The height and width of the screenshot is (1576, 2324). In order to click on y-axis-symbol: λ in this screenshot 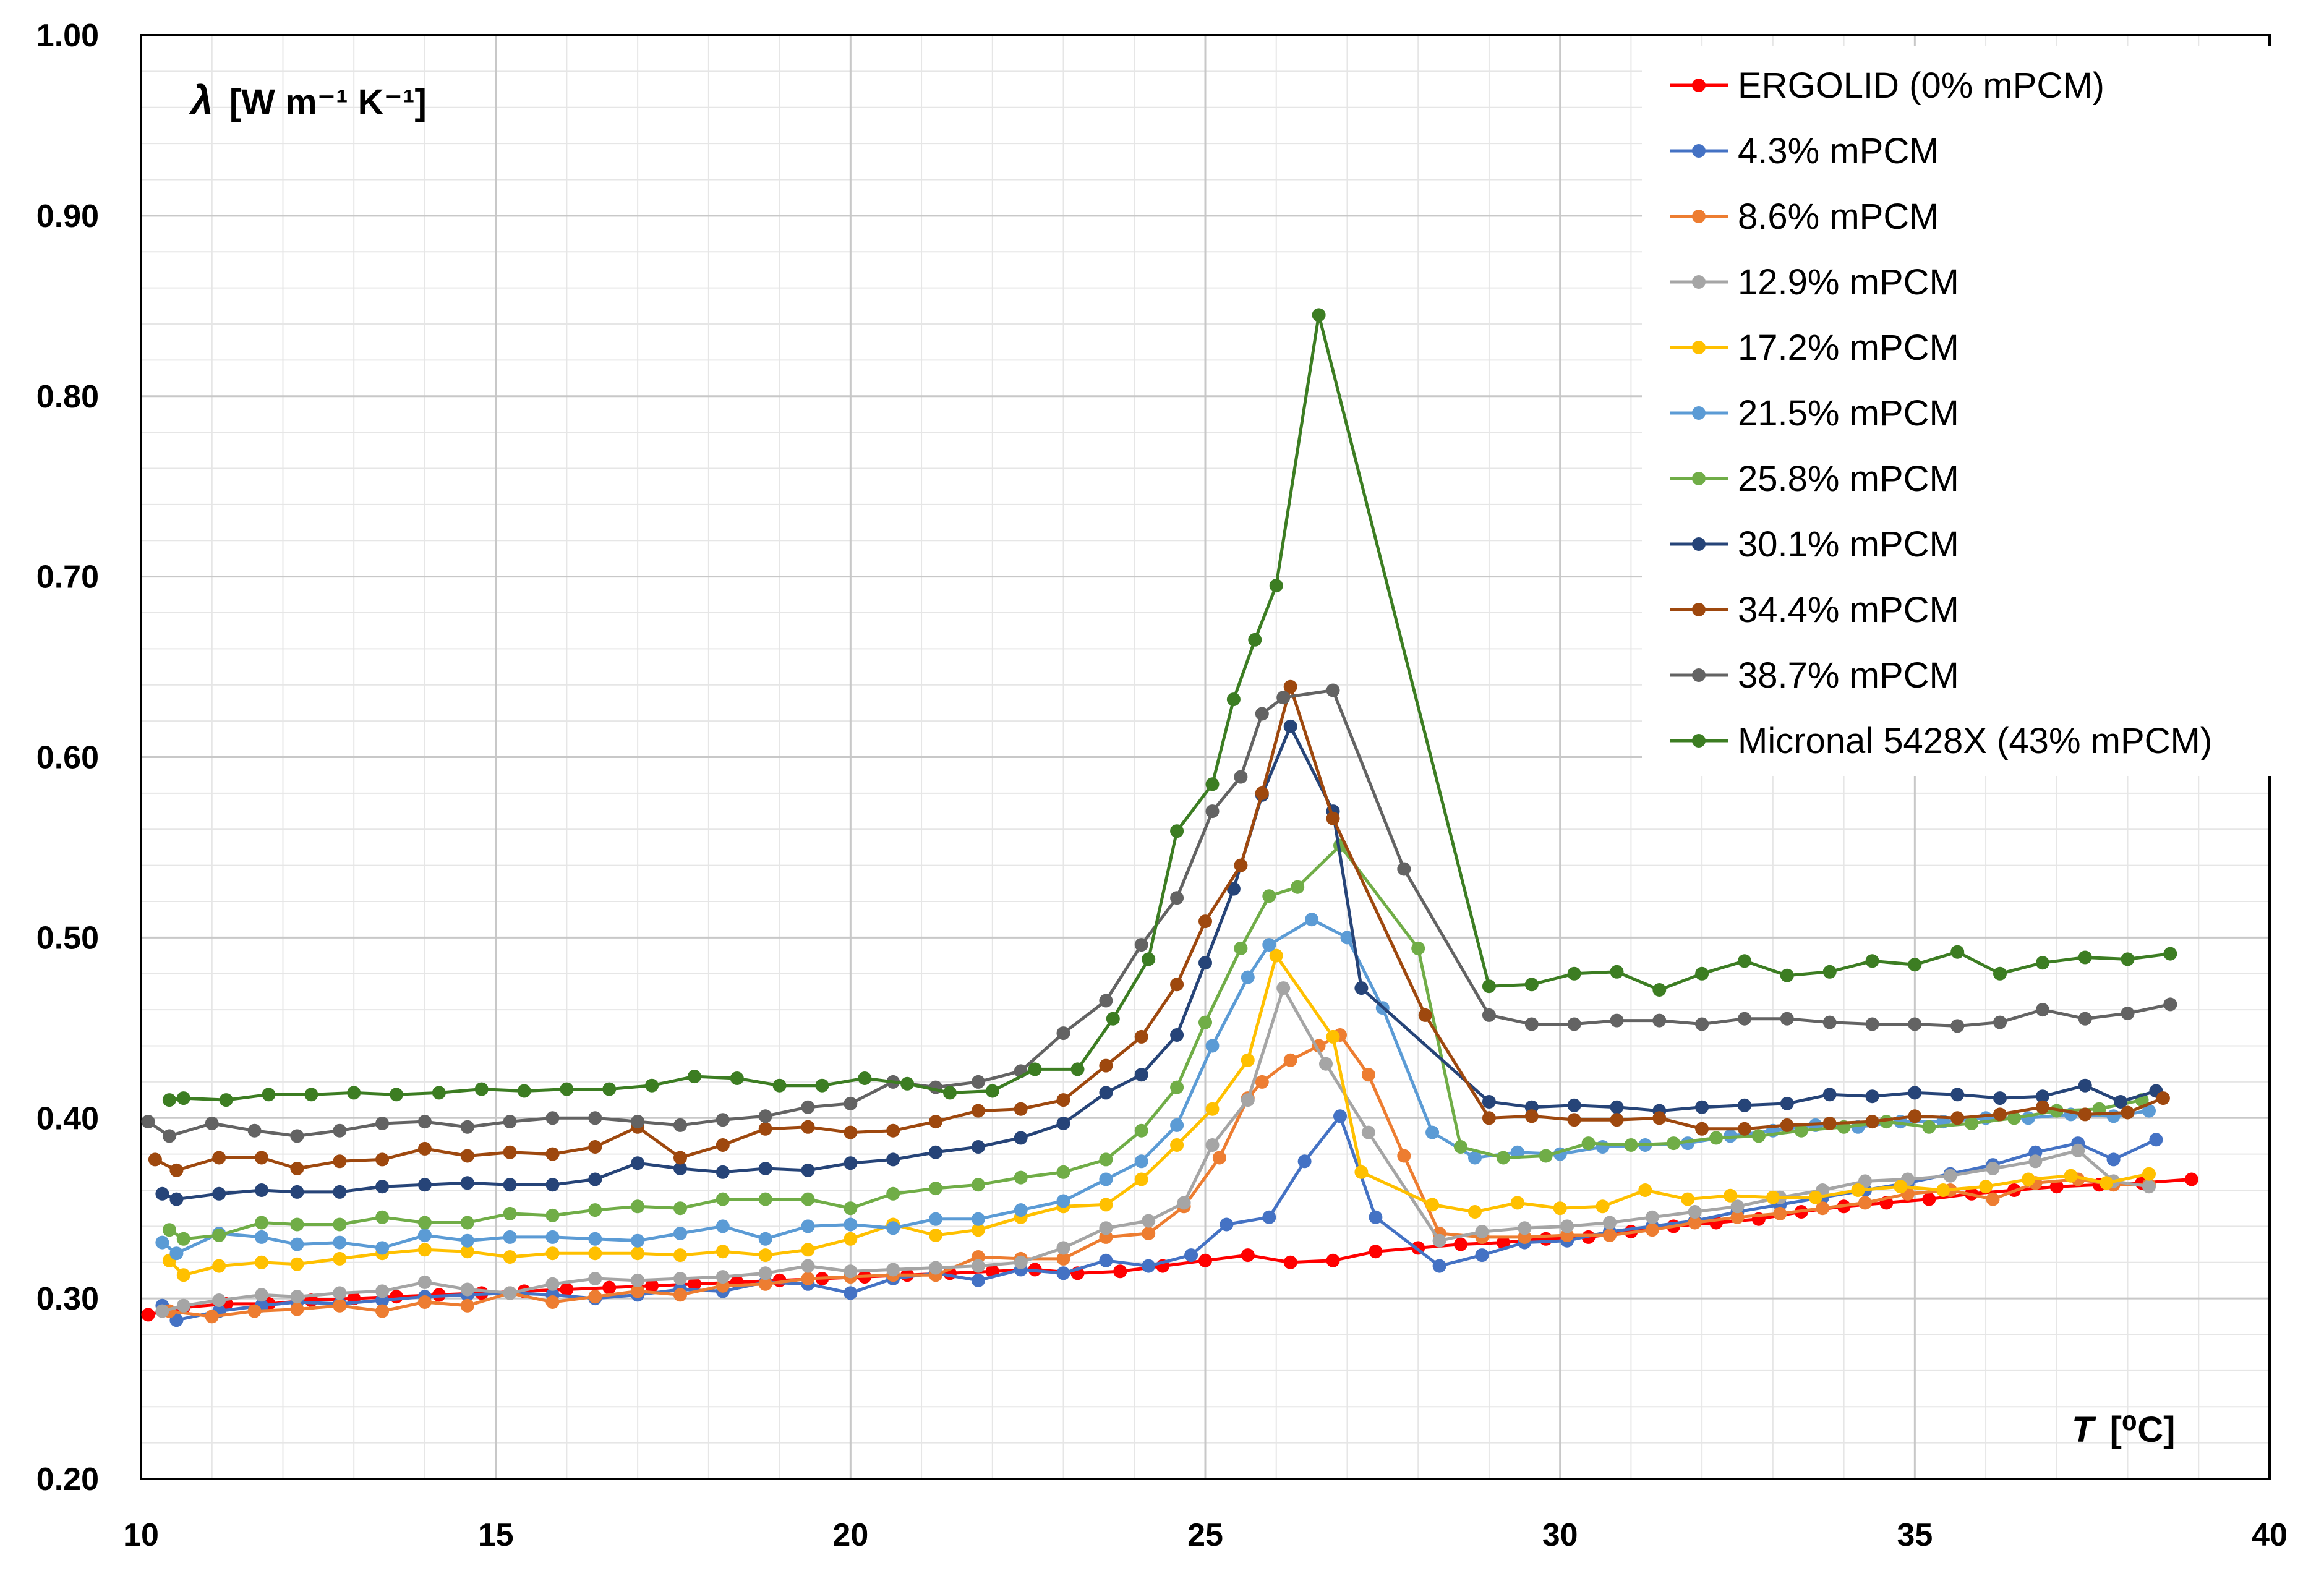, I will do `click(201, 100)`.